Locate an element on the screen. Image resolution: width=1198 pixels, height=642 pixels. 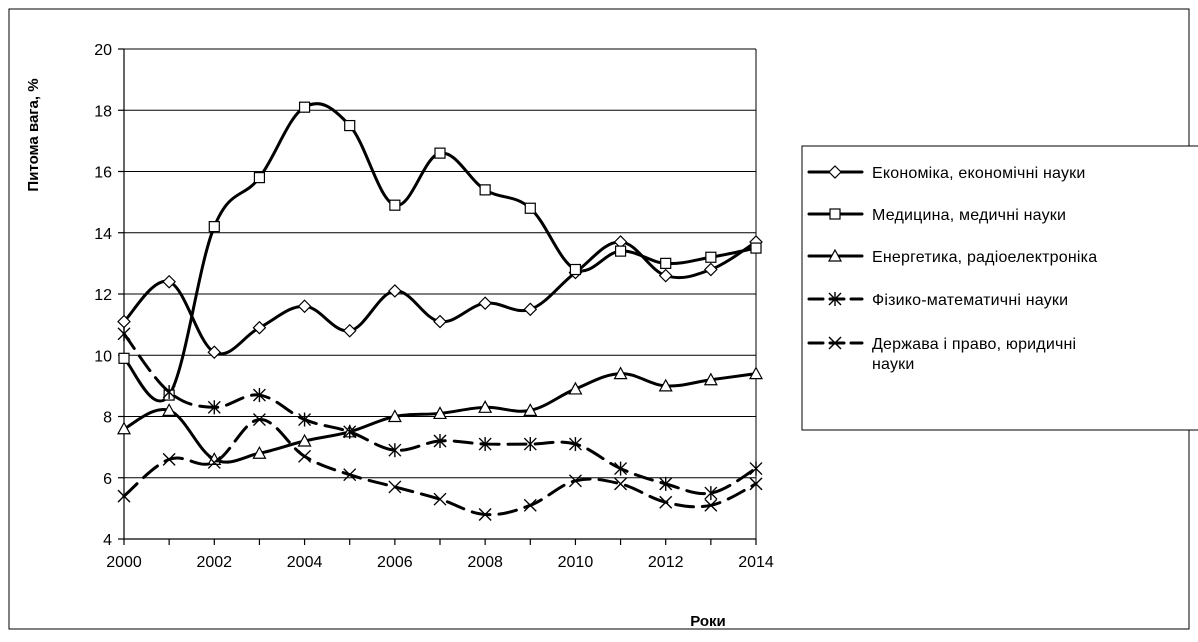
y-tick-label: 8 is located at coordinates (107, 418).